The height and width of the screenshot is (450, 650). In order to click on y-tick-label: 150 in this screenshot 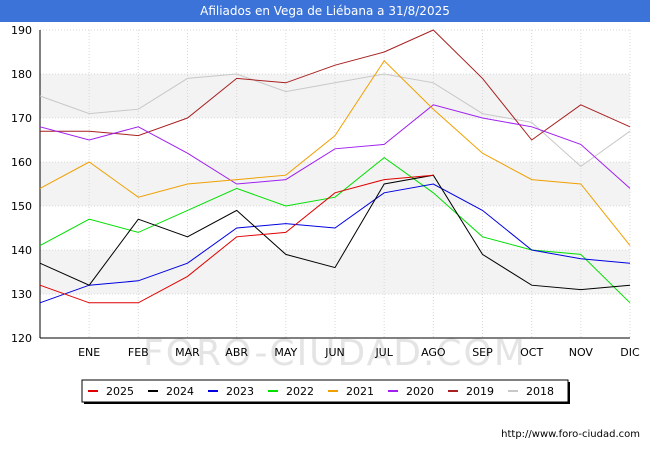, I will do `click(21, 206)`.